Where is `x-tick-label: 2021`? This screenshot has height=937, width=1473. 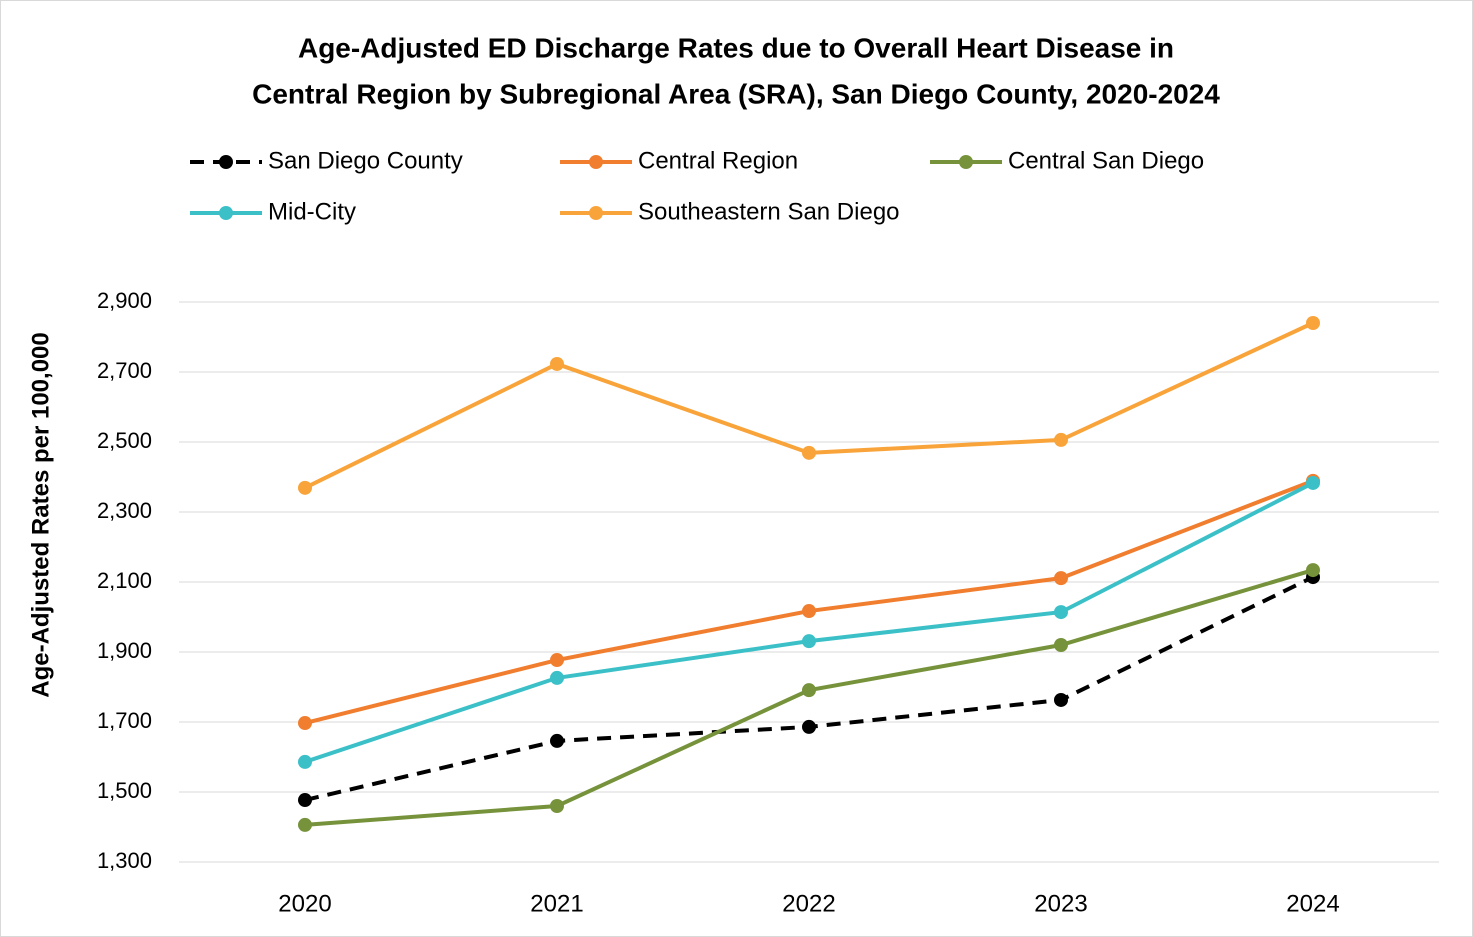
x-tick-label: 2021 is located at coordinates (556, 903).